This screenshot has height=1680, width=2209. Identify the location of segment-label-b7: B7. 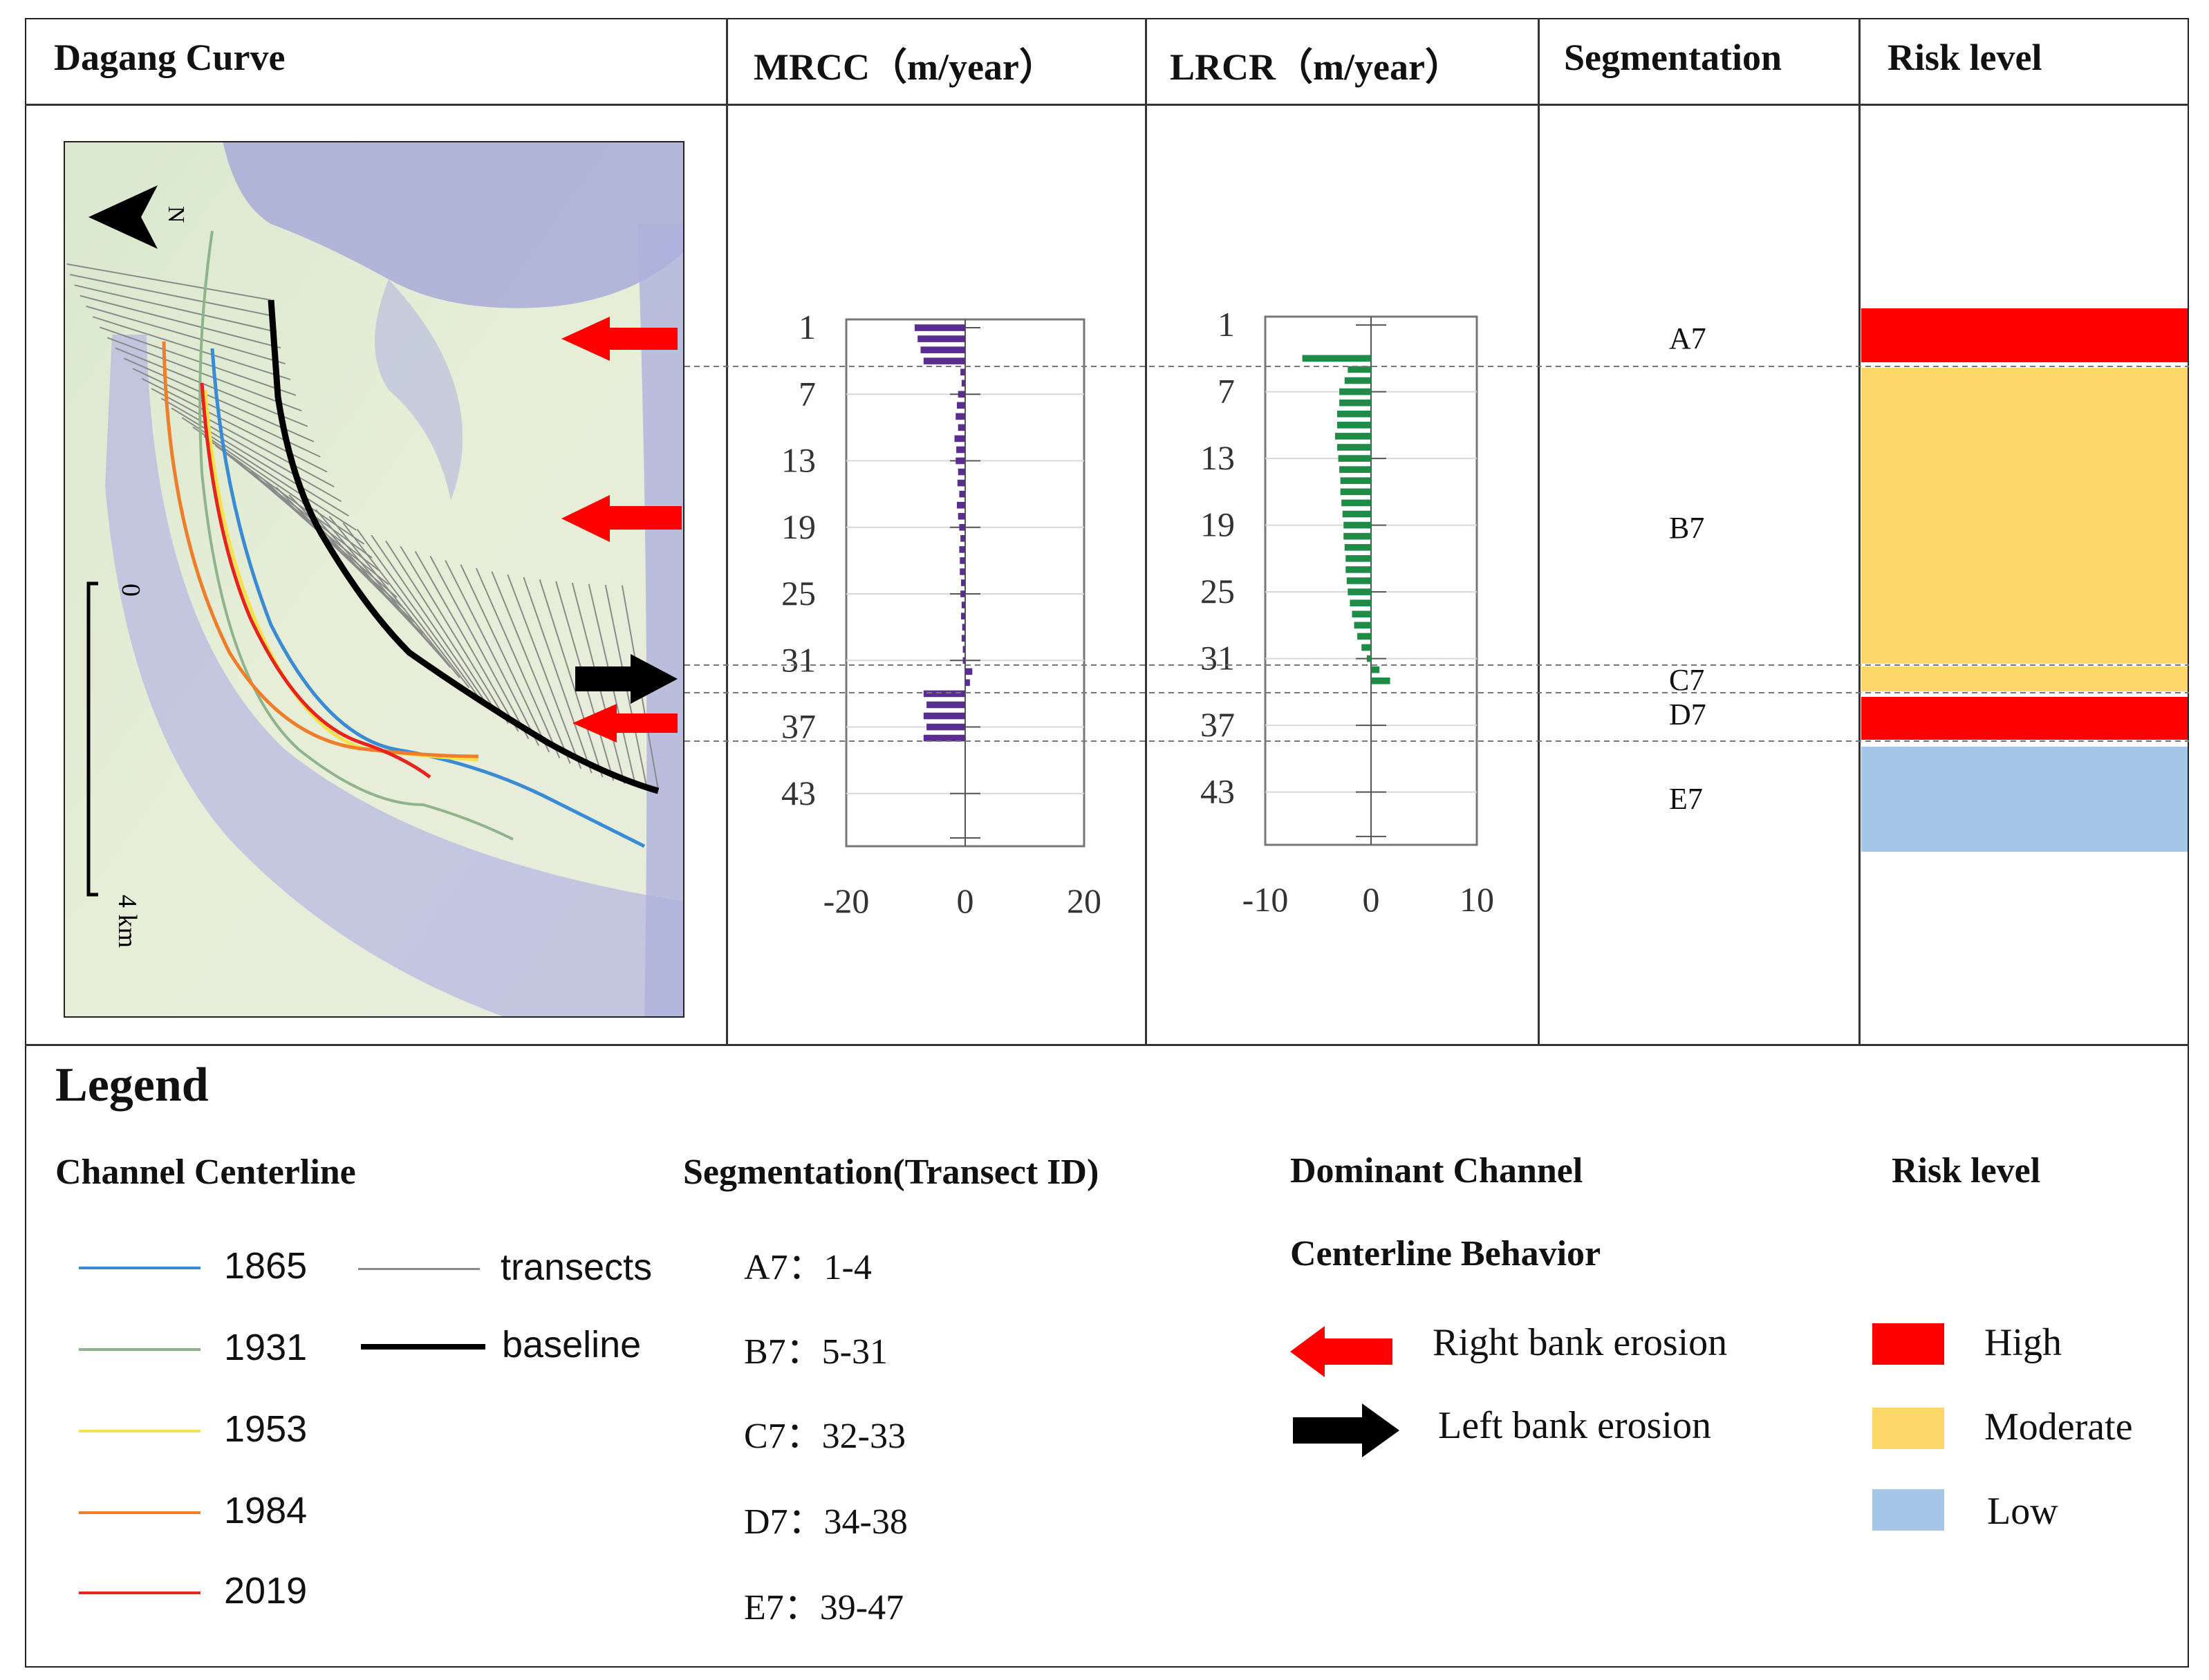
(1687, 528).